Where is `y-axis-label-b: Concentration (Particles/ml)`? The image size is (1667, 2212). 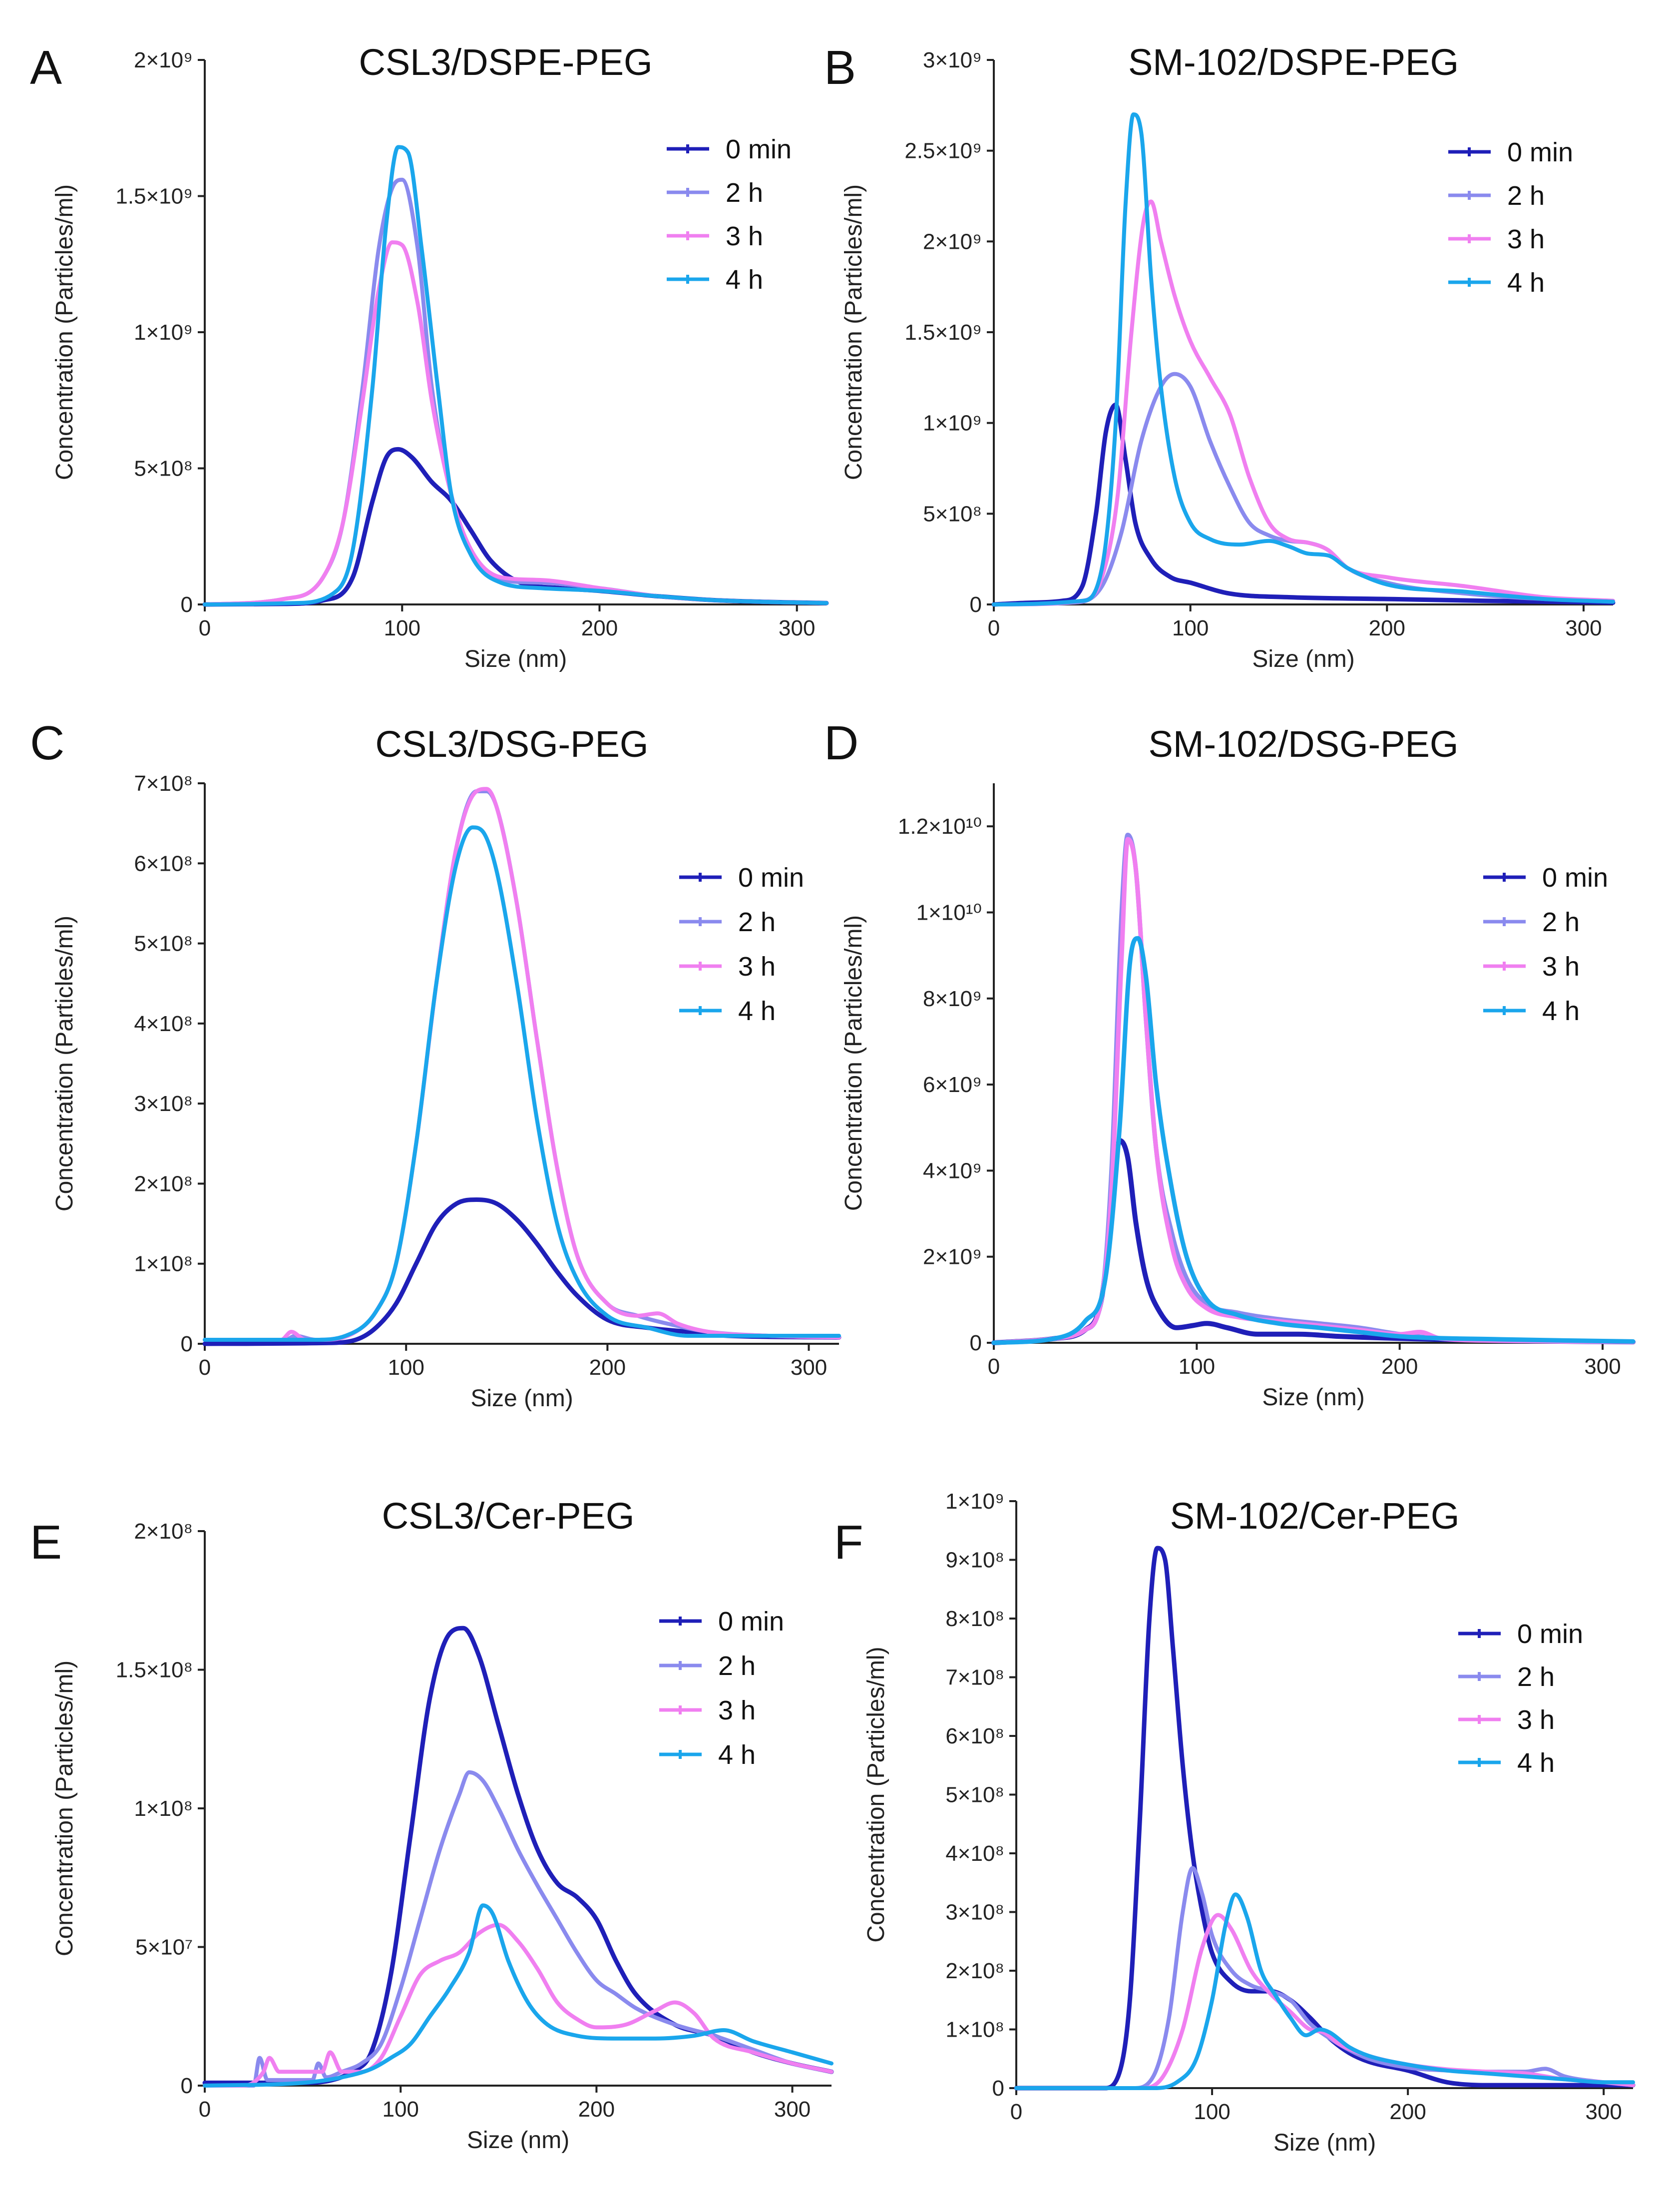
y-axis-label-b: Concentration (Particles/ml) is located at coordinates (854, 332).